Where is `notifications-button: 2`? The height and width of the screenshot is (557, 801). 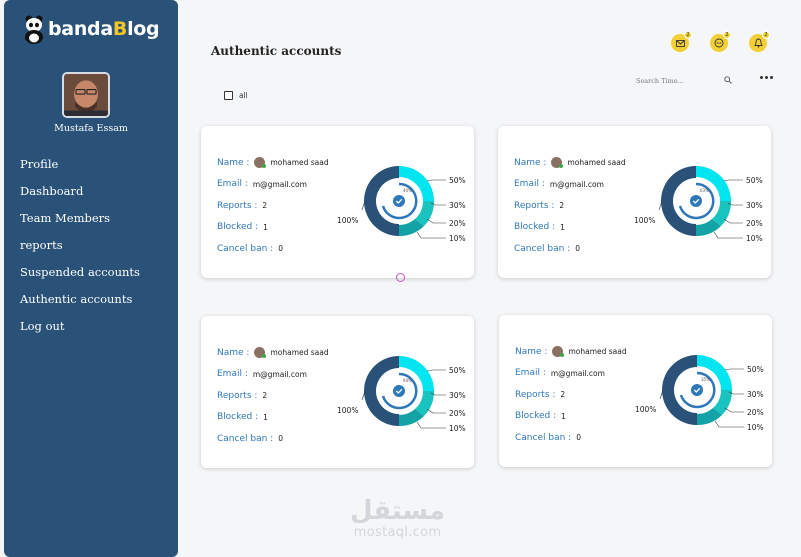
notifications-button: 2 is located at coordinates (759, 41).